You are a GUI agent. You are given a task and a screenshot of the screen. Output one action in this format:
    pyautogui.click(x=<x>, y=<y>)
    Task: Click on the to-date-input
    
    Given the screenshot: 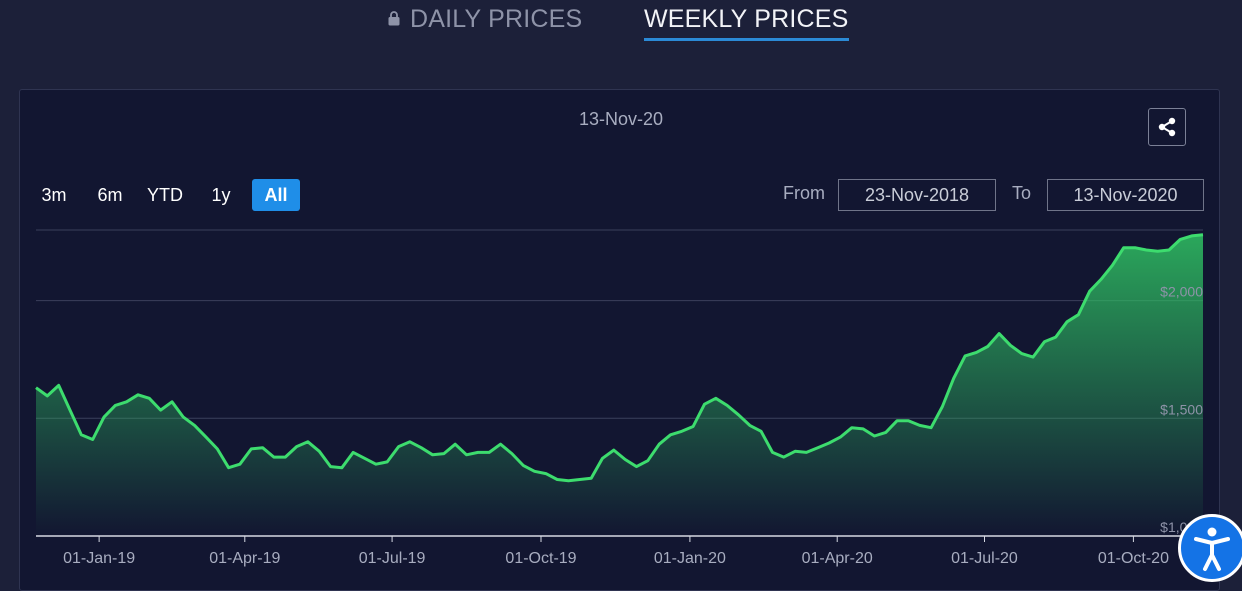 What is the action you would take?
    pyautogui.click(x=1125, y=195)
    